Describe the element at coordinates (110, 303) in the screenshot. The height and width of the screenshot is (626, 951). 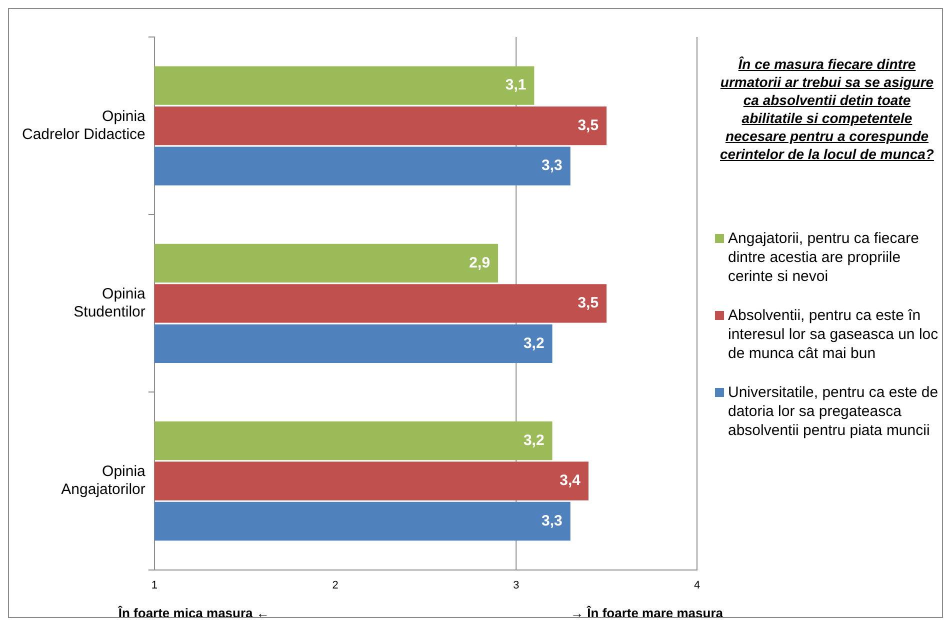
I see `y-tick-label: Opinia Studentilor` at that location.